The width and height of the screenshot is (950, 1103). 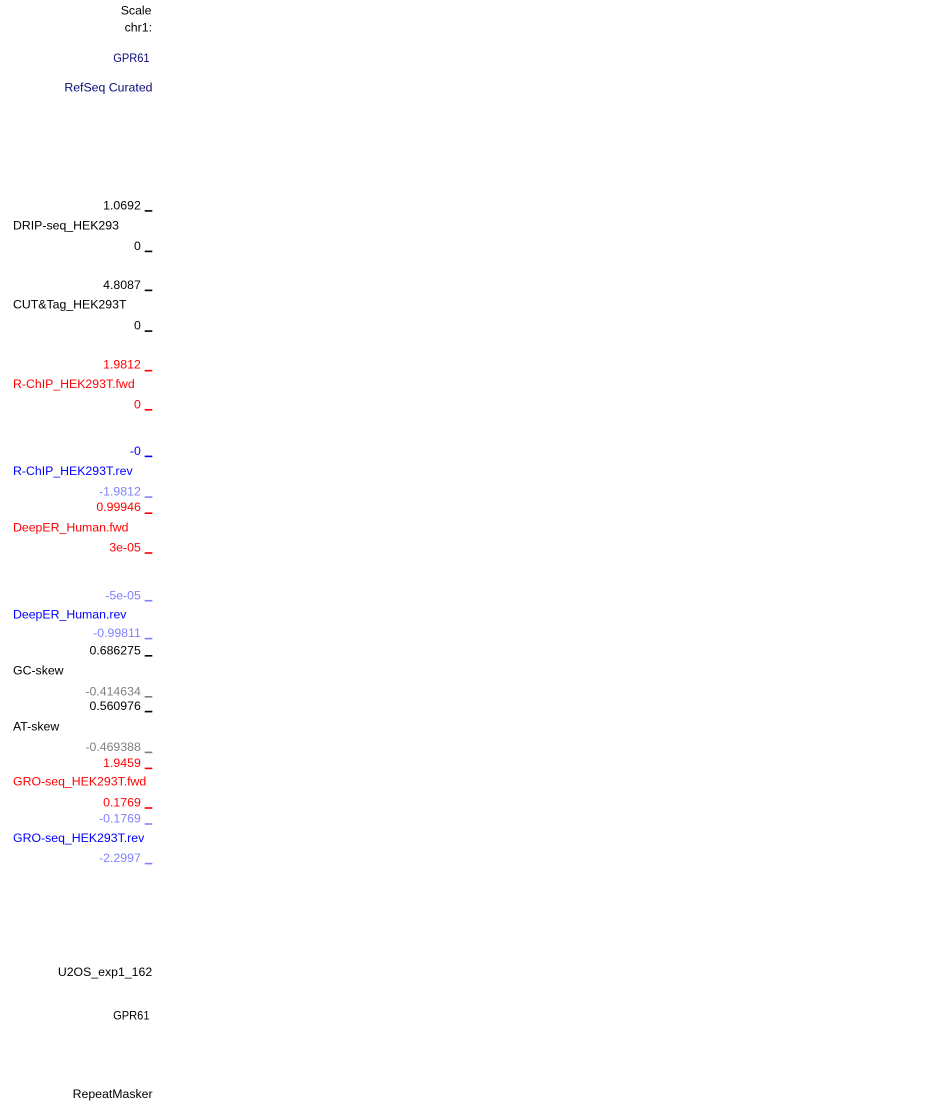 What do you see at coordinates (122, 803) in the screenshot?
I see `svg-text: 0.1769` at bounding box center [122, 803].